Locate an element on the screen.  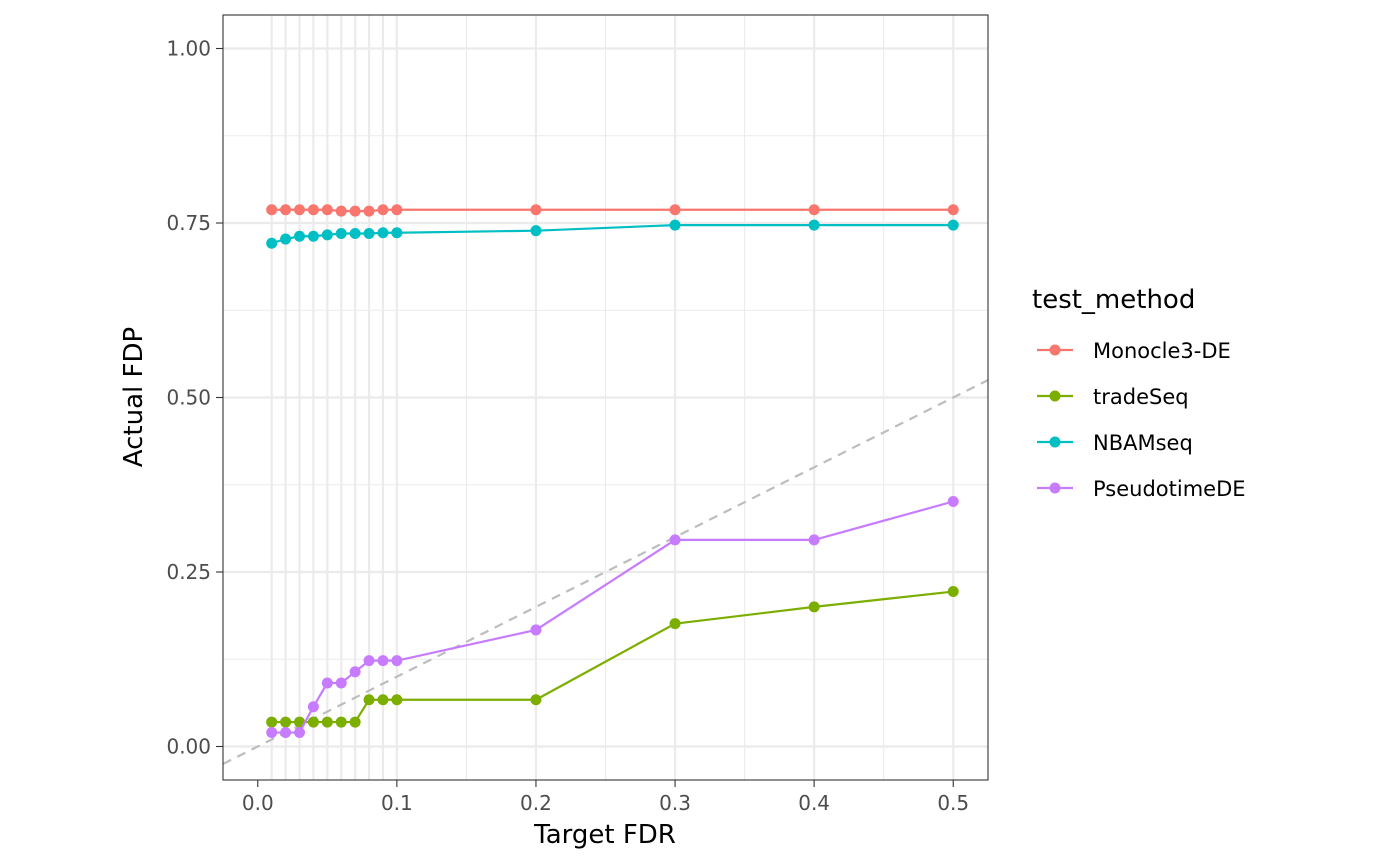
y-tick-label: 0.25 is located at coordinates (188, 572).